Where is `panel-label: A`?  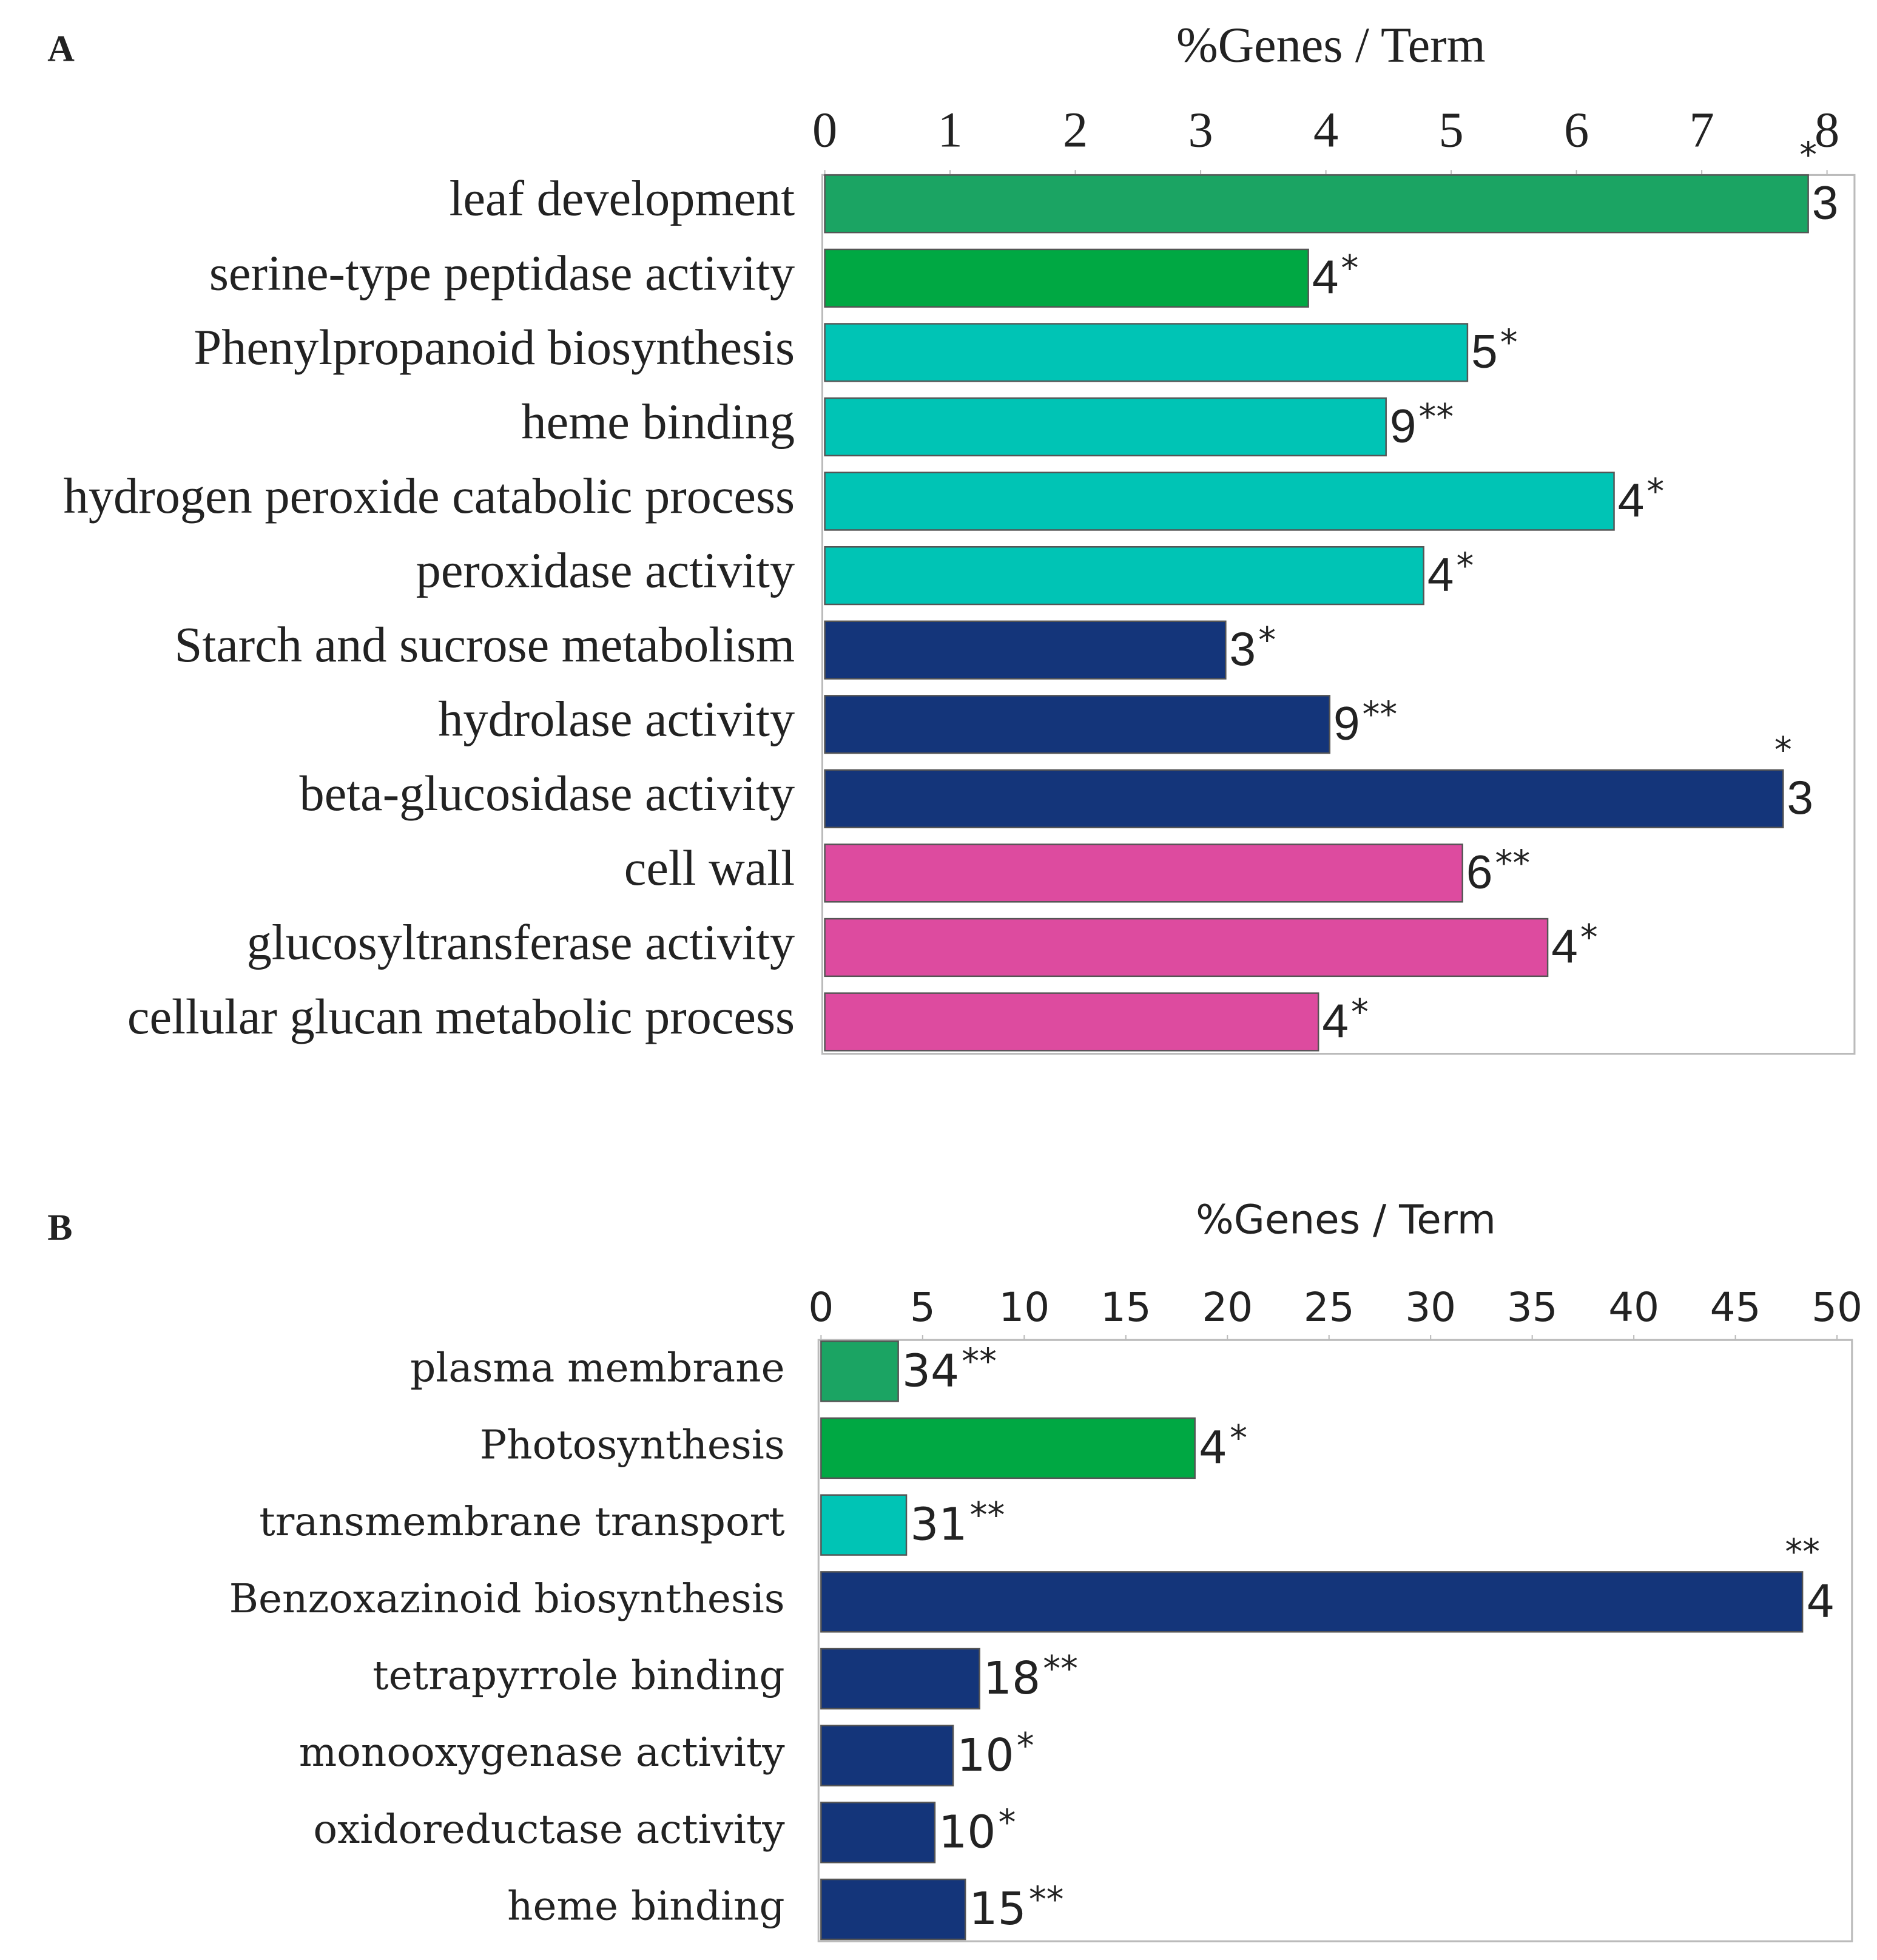 panel-label: A is located at coordinates (61, 50).